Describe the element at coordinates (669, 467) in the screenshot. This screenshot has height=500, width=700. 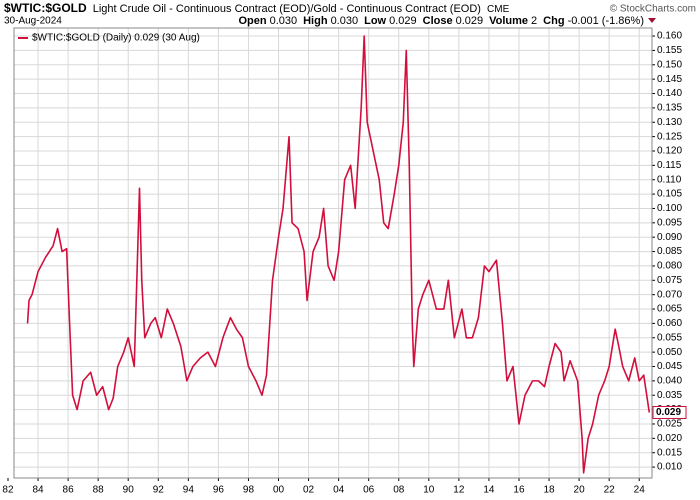
I see `y-tick-label: 0.010` at that location.